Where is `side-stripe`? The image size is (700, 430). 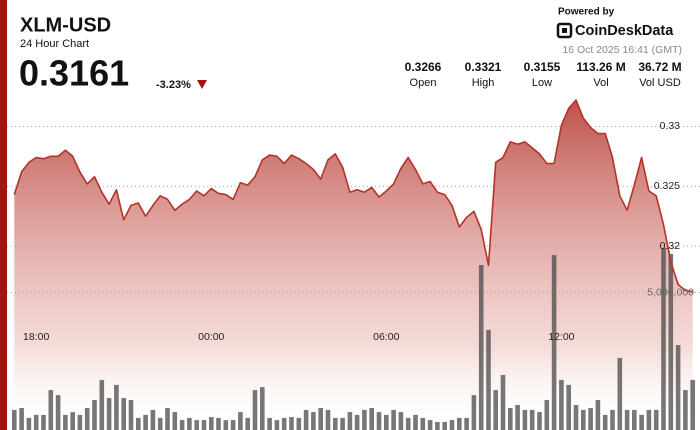
side-stripe is located at coordinates (3, 215).